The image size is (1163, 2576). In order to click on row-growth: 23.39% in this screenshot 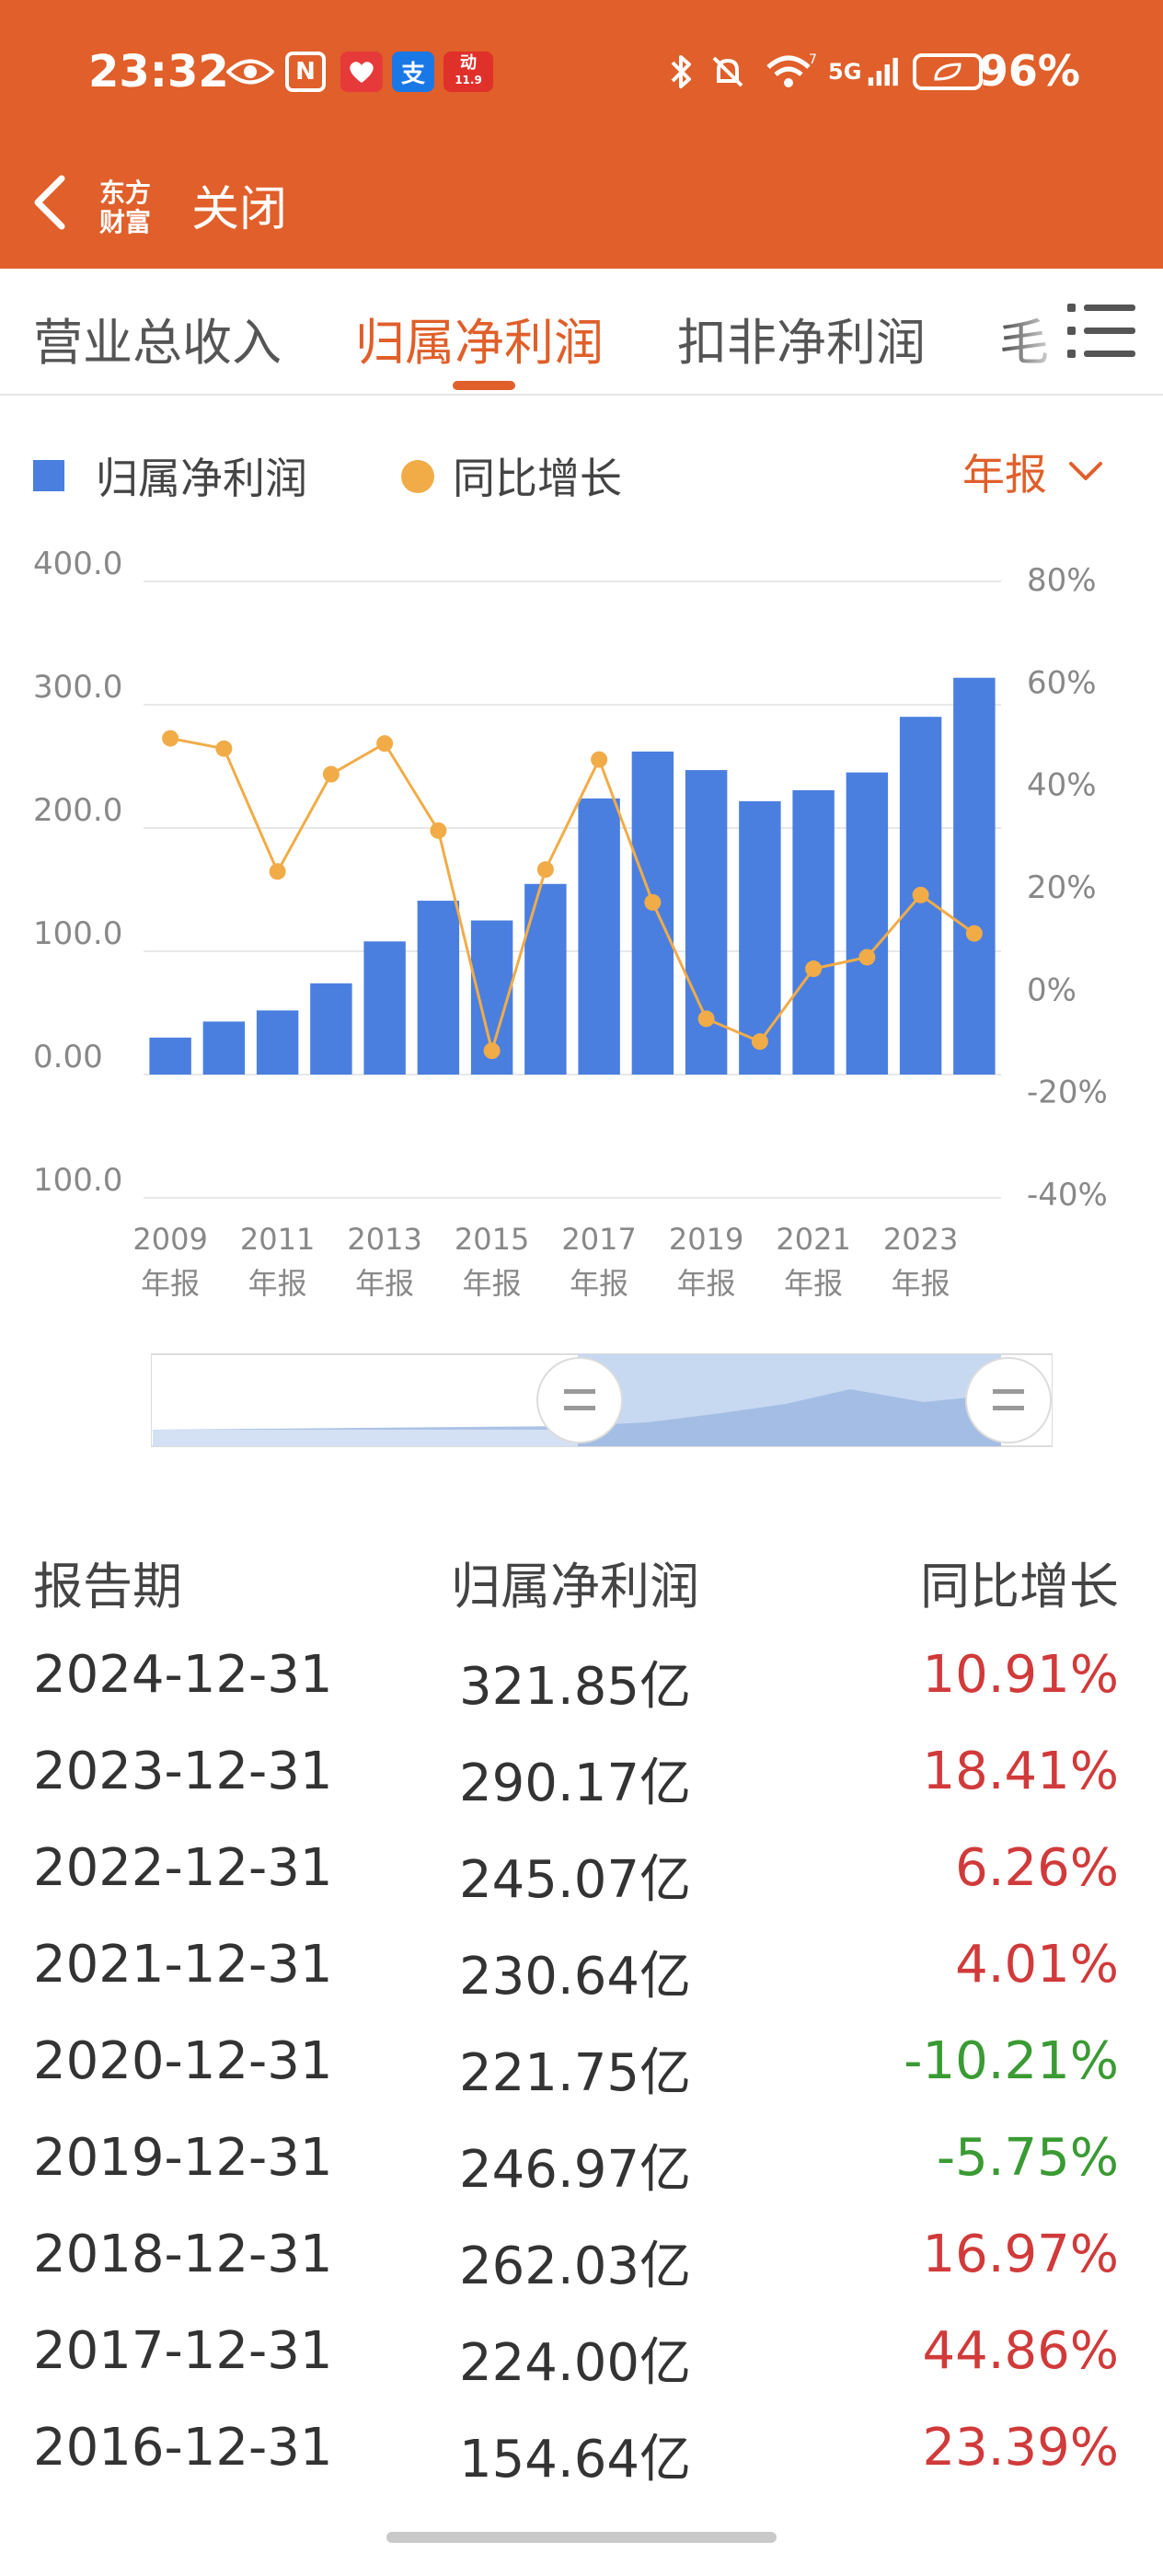, I will do `click(1021, 2448)`.